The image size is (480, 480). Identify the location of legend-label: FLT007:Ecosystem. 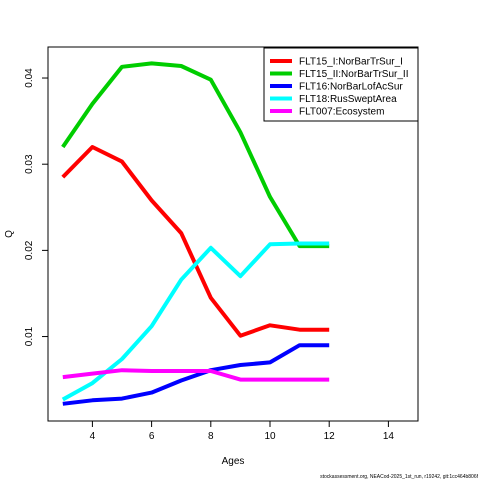
(341, 112).